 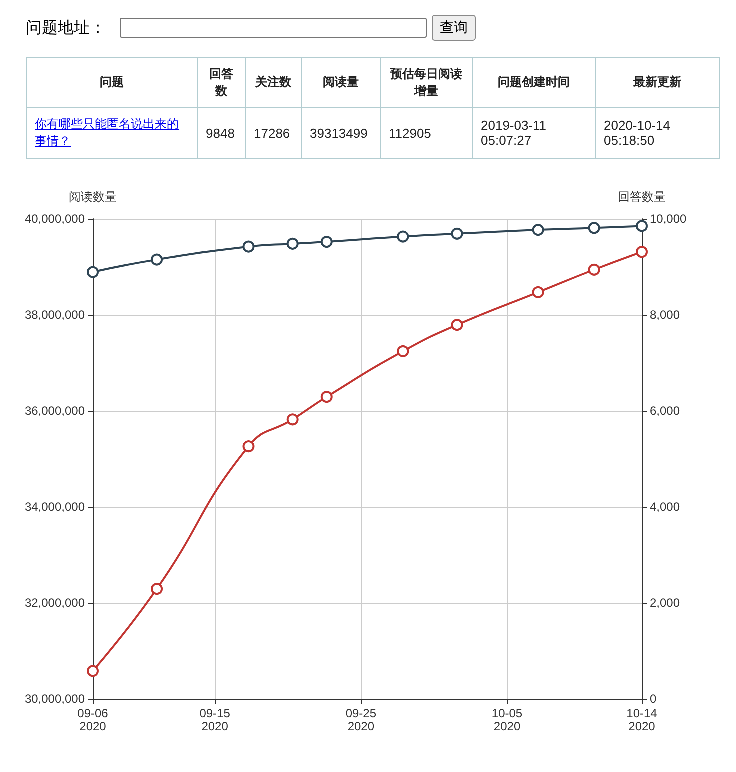 What do you see at coordinates (93, 720) in the screenshot?
I see `x-tick-label: 09-06 2020` at bounding box center [93, 720].